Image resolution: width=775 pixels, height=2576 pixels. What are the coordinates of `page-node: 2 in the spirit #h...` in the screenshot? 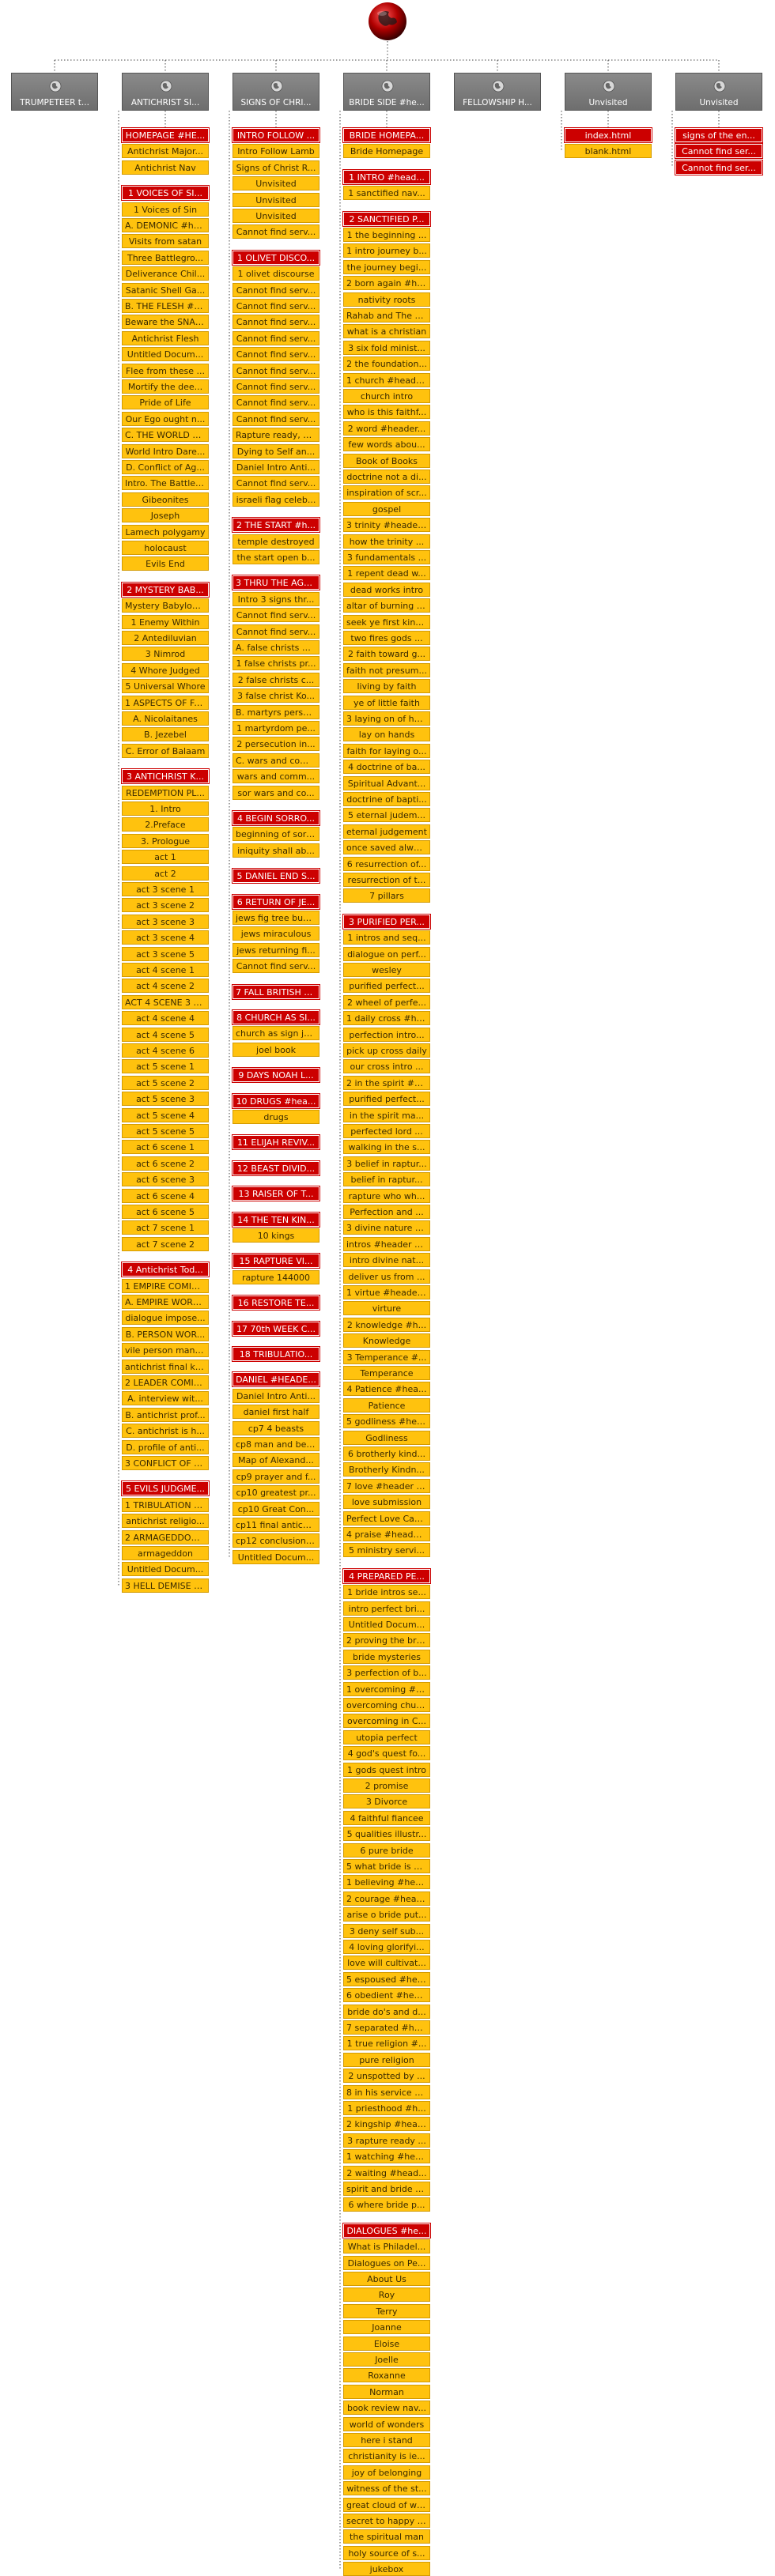 It's located at (386, 1083).